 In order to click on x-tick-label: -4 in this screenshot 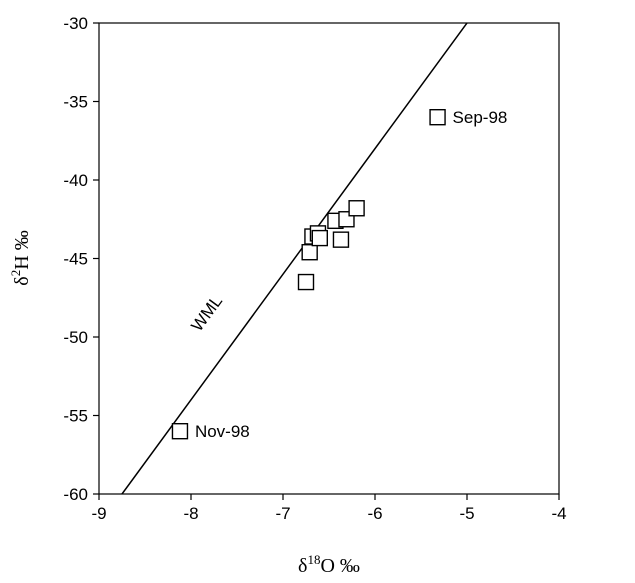, I will do `click(558, 513)`.